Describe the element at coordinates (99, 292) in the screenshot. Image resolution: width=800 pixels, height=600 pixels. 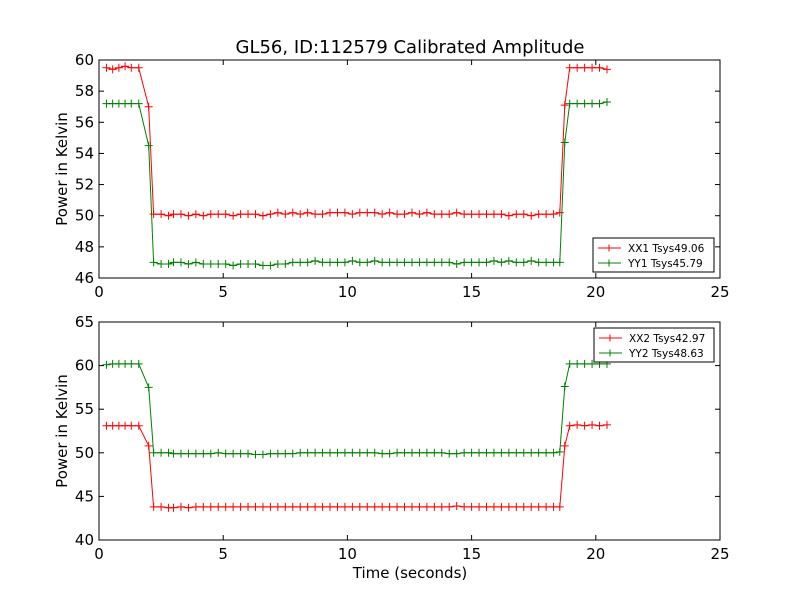
I see `x-tick-label: 0` at that location.